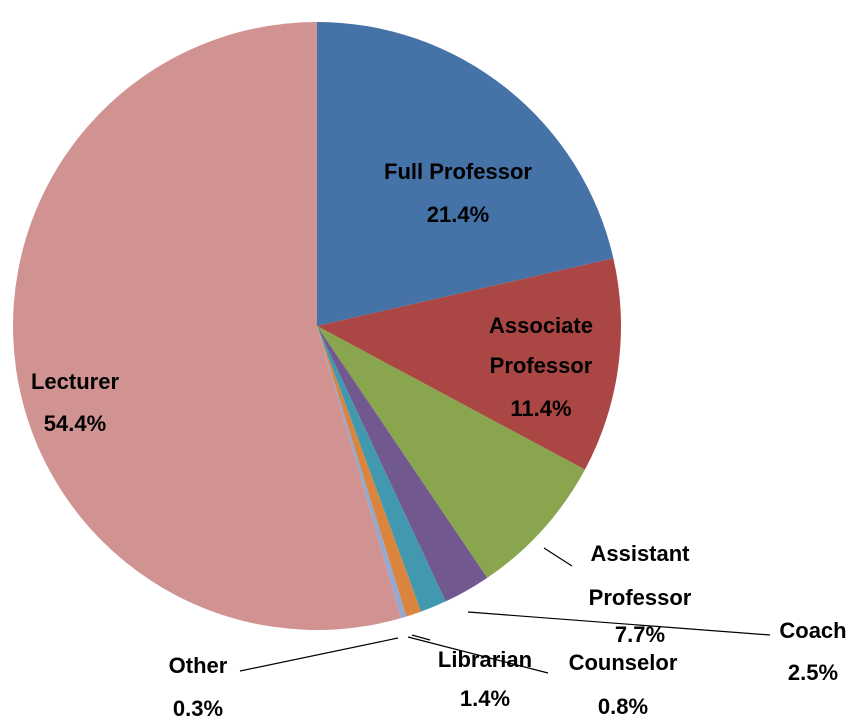 The image size is (863, 722). I want to click on slice-value-label: 1.4%, so click(485, 698).